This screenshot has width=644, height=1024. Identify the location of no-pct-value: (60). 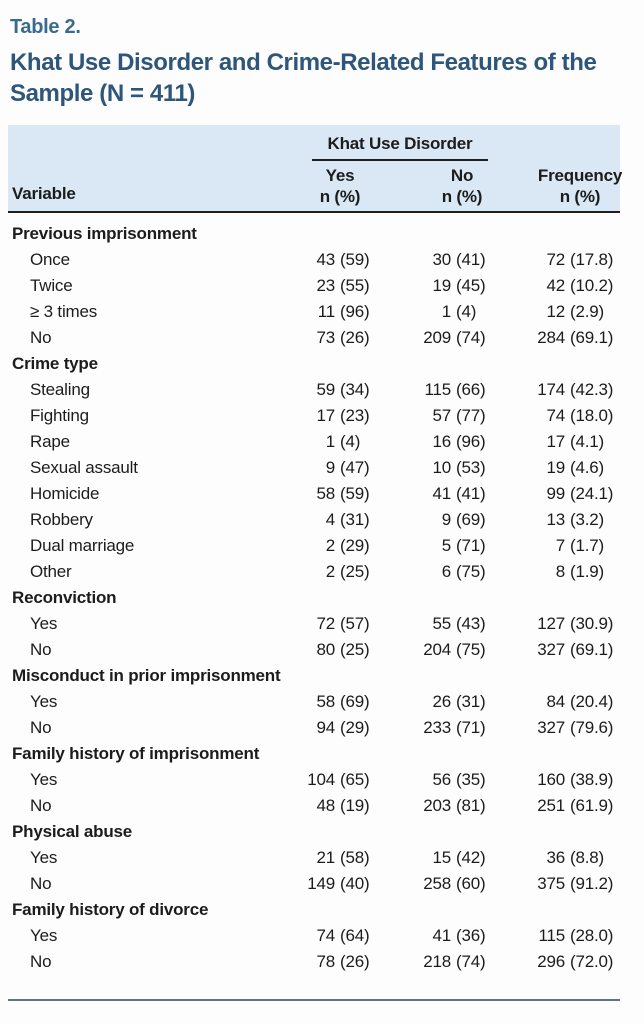
(471, 883).